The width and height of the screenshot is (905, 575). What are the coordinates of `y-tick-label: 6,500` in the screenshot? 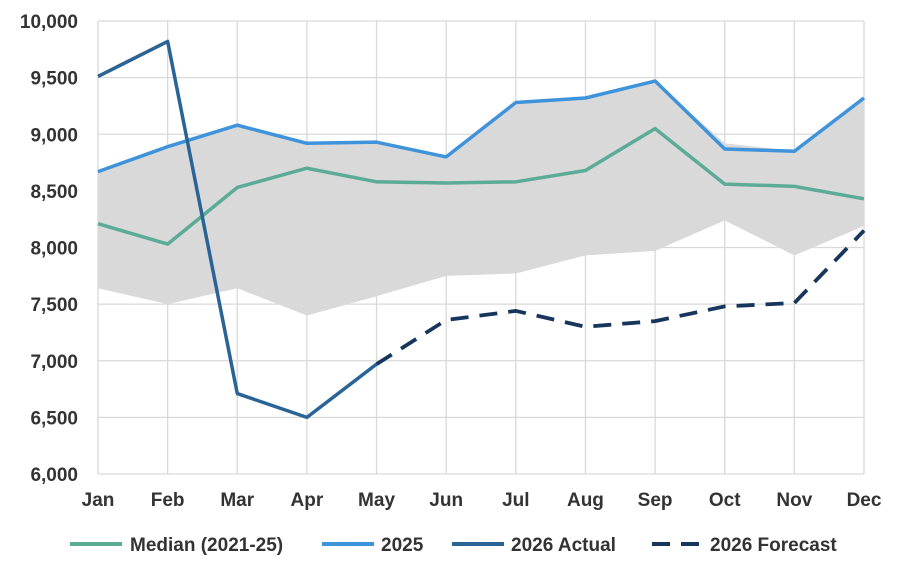 It's located at (54, 418).